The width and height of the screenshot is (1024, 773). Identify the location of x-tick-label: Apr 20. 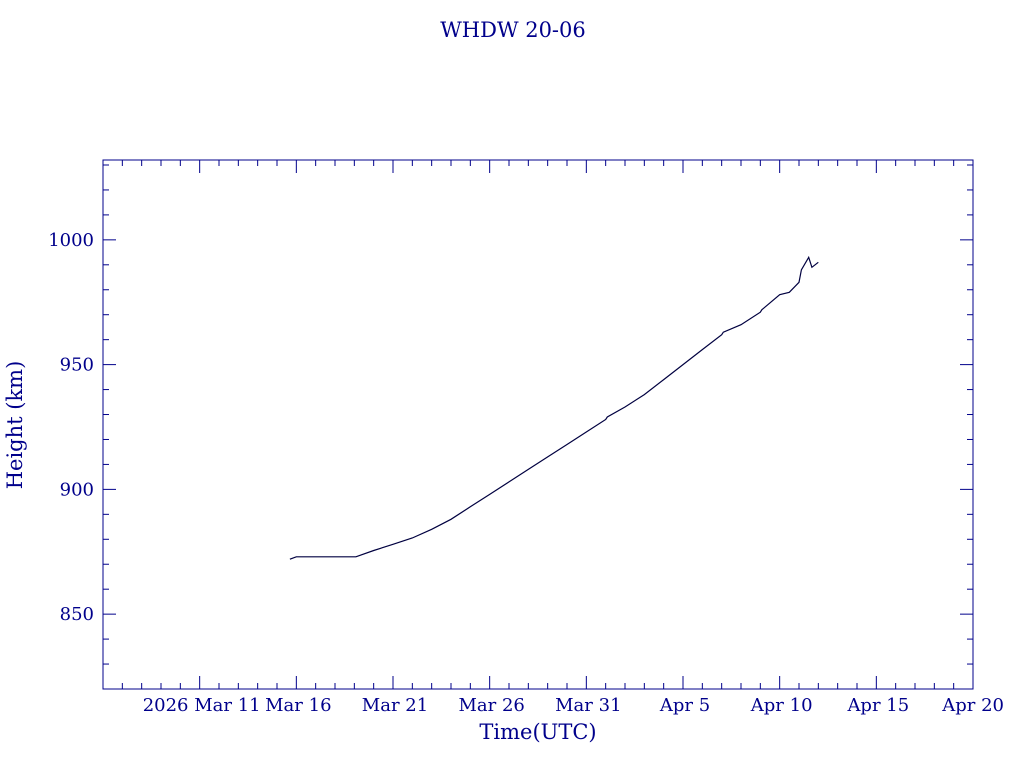
(972, 705).